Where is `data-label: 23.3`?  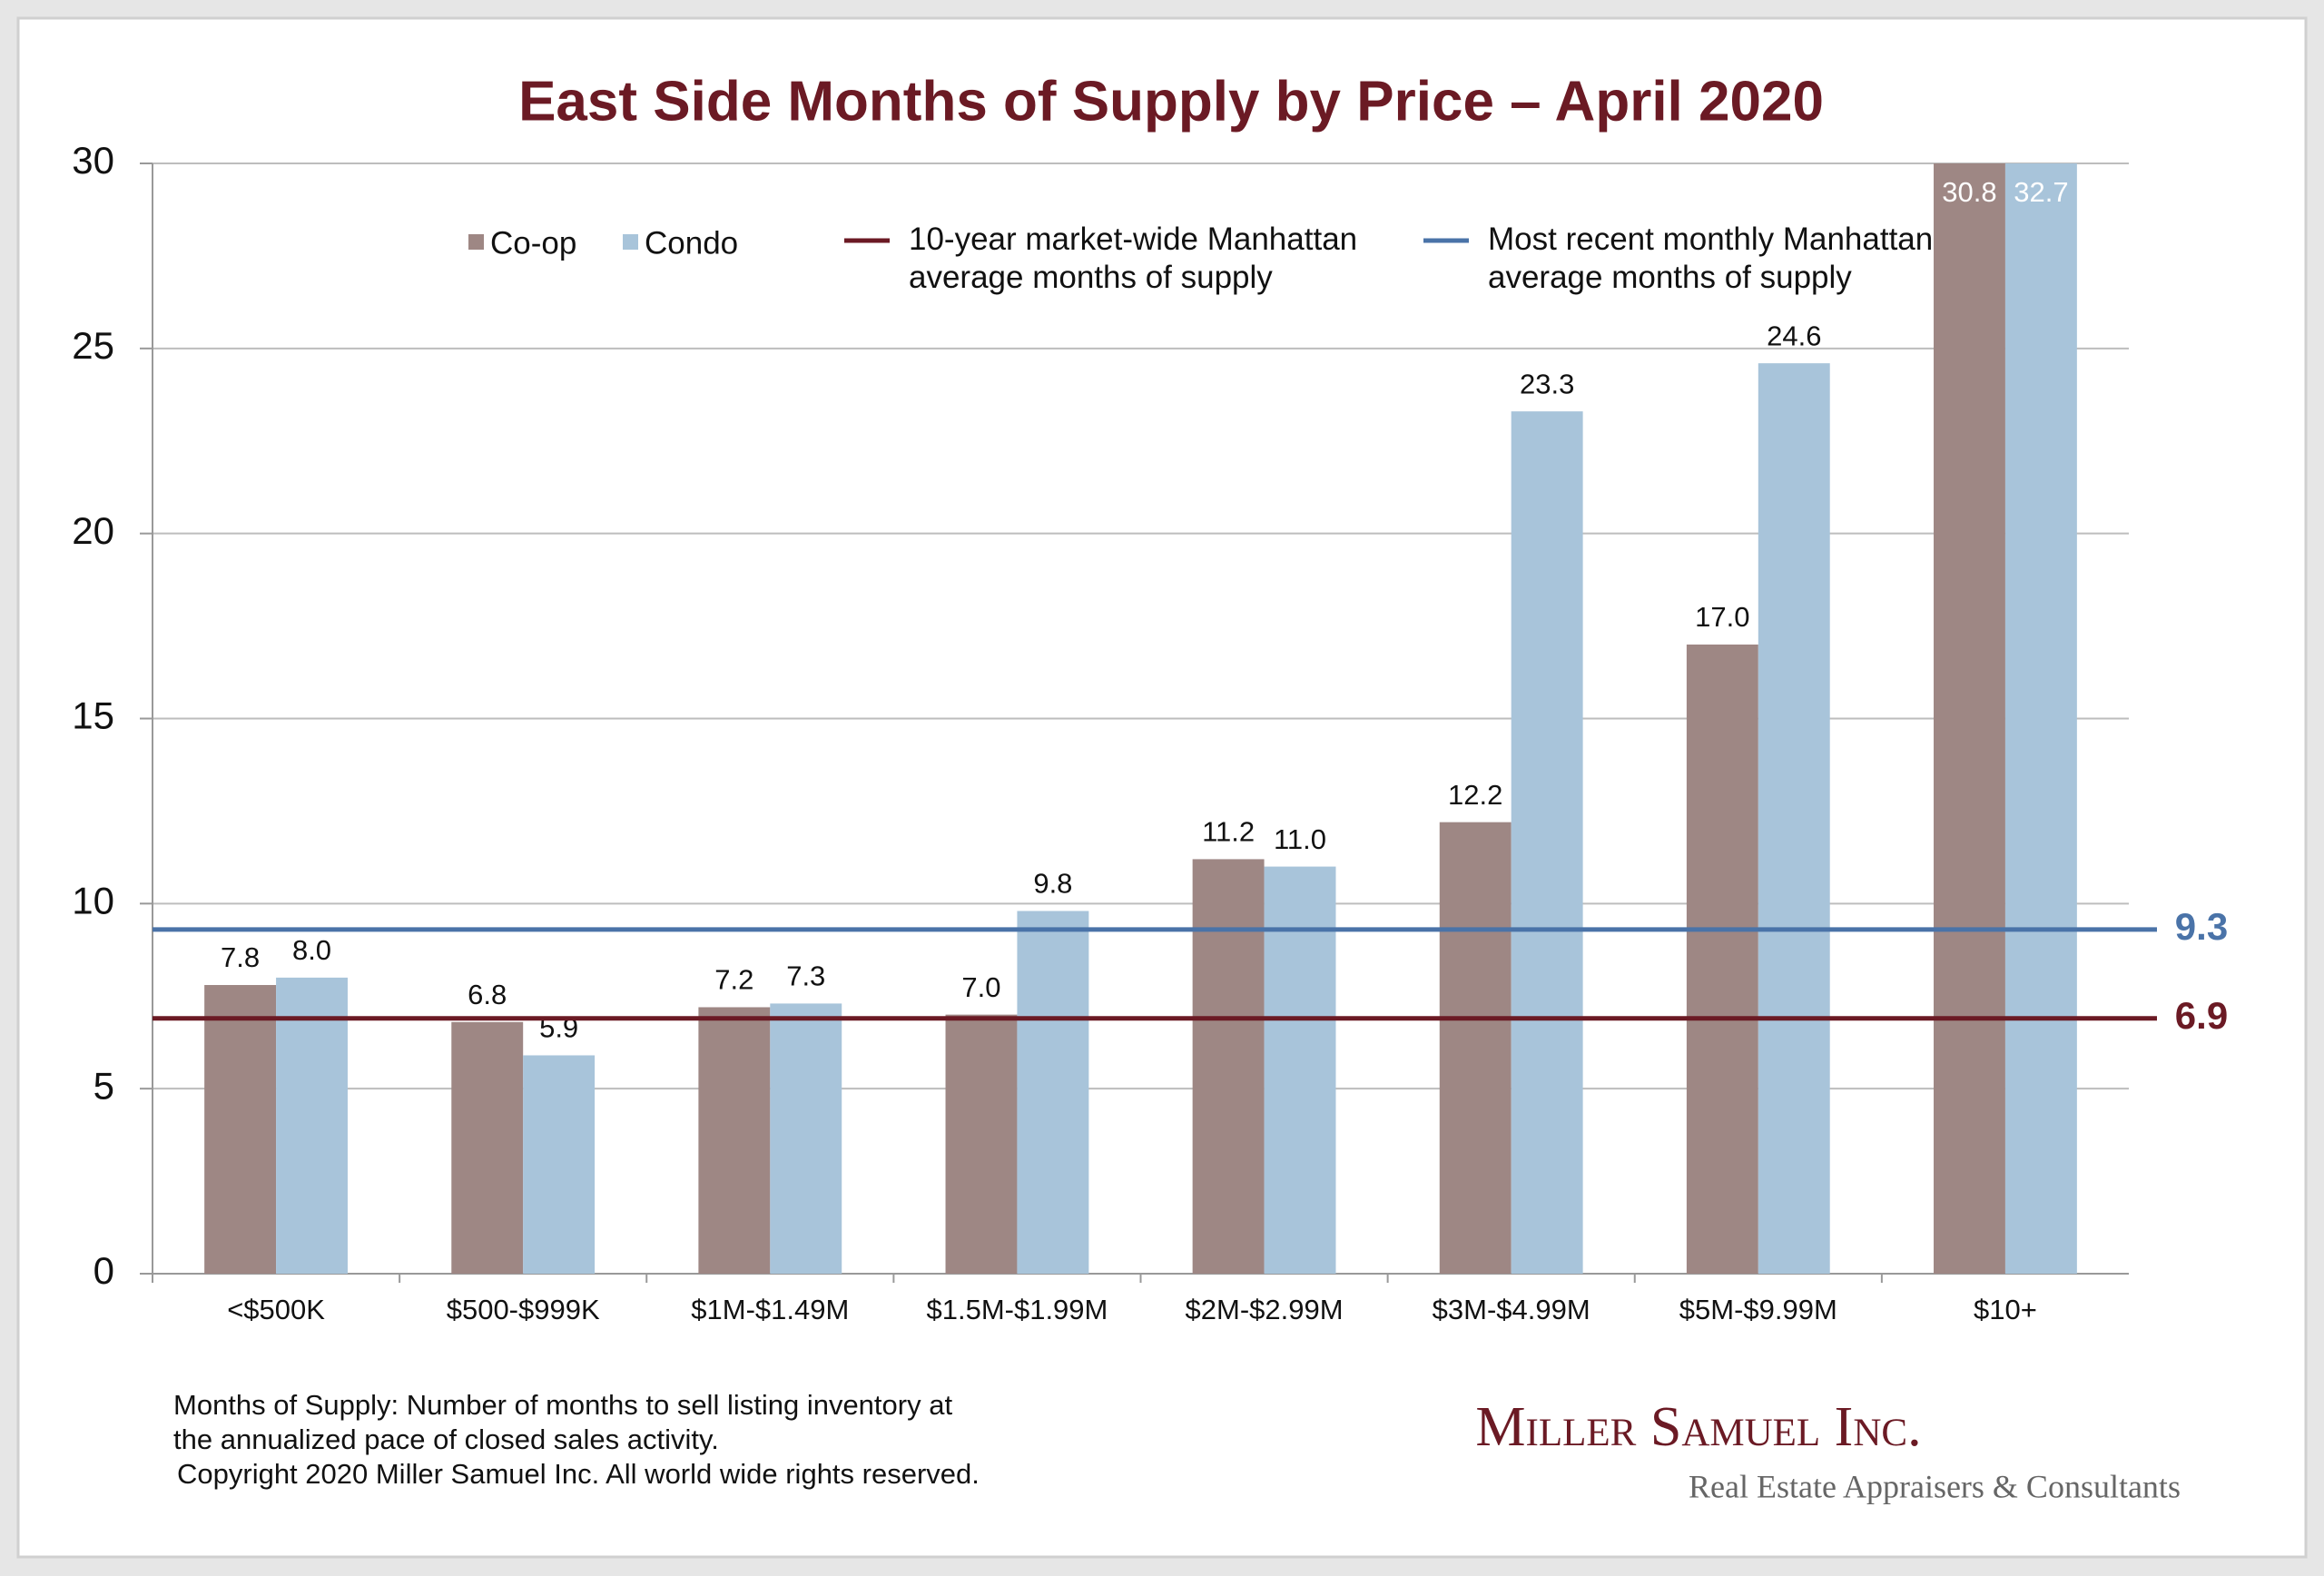 data-label: 23.3 is located at coordinates (1547, 383).